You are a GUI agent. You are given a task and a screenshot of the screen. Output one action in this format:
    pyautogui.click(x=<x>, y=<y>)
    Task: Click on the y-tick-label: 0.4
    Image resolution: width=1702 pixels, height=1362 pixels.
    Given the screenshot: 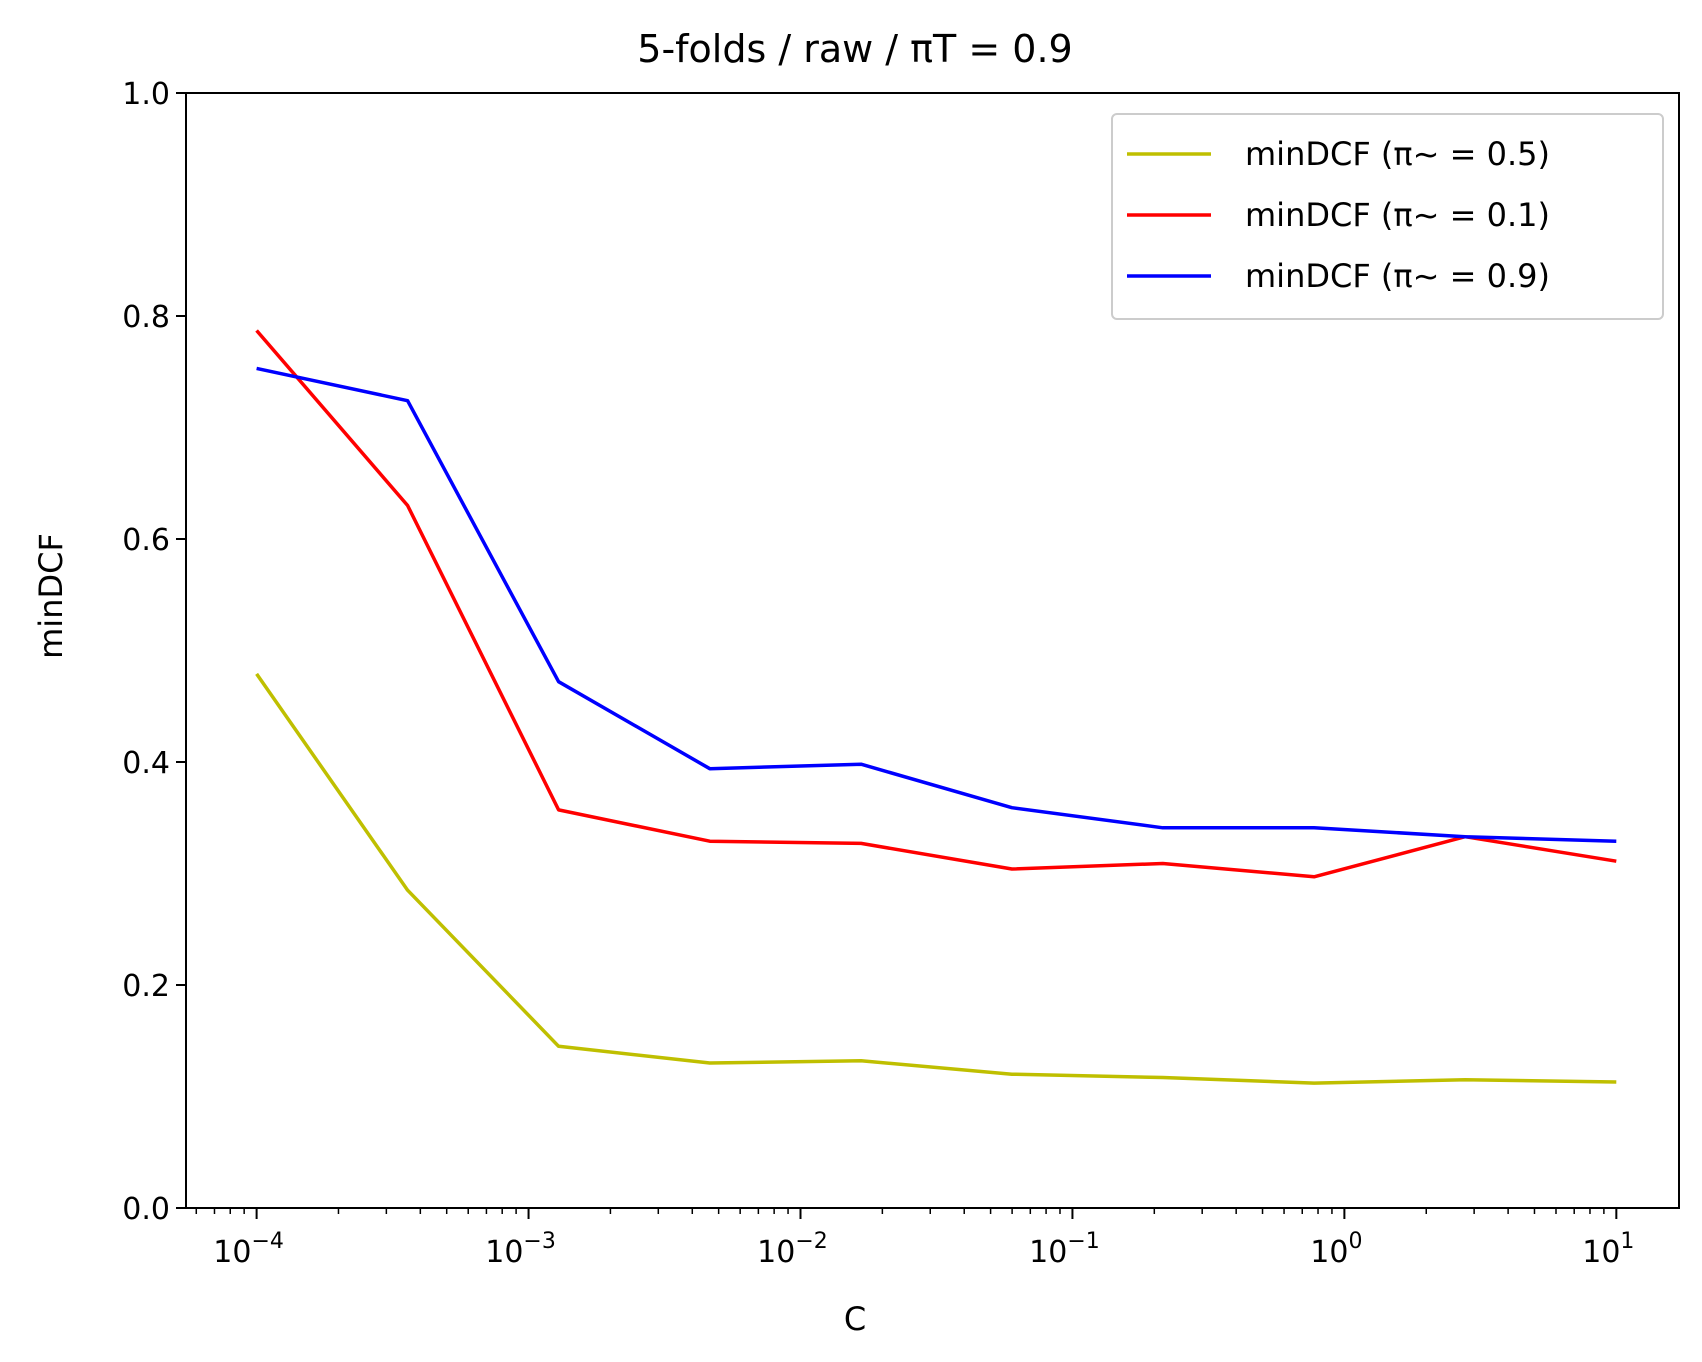 What is the action you would take?
    pyautogui.click(x=146, y=763)
    